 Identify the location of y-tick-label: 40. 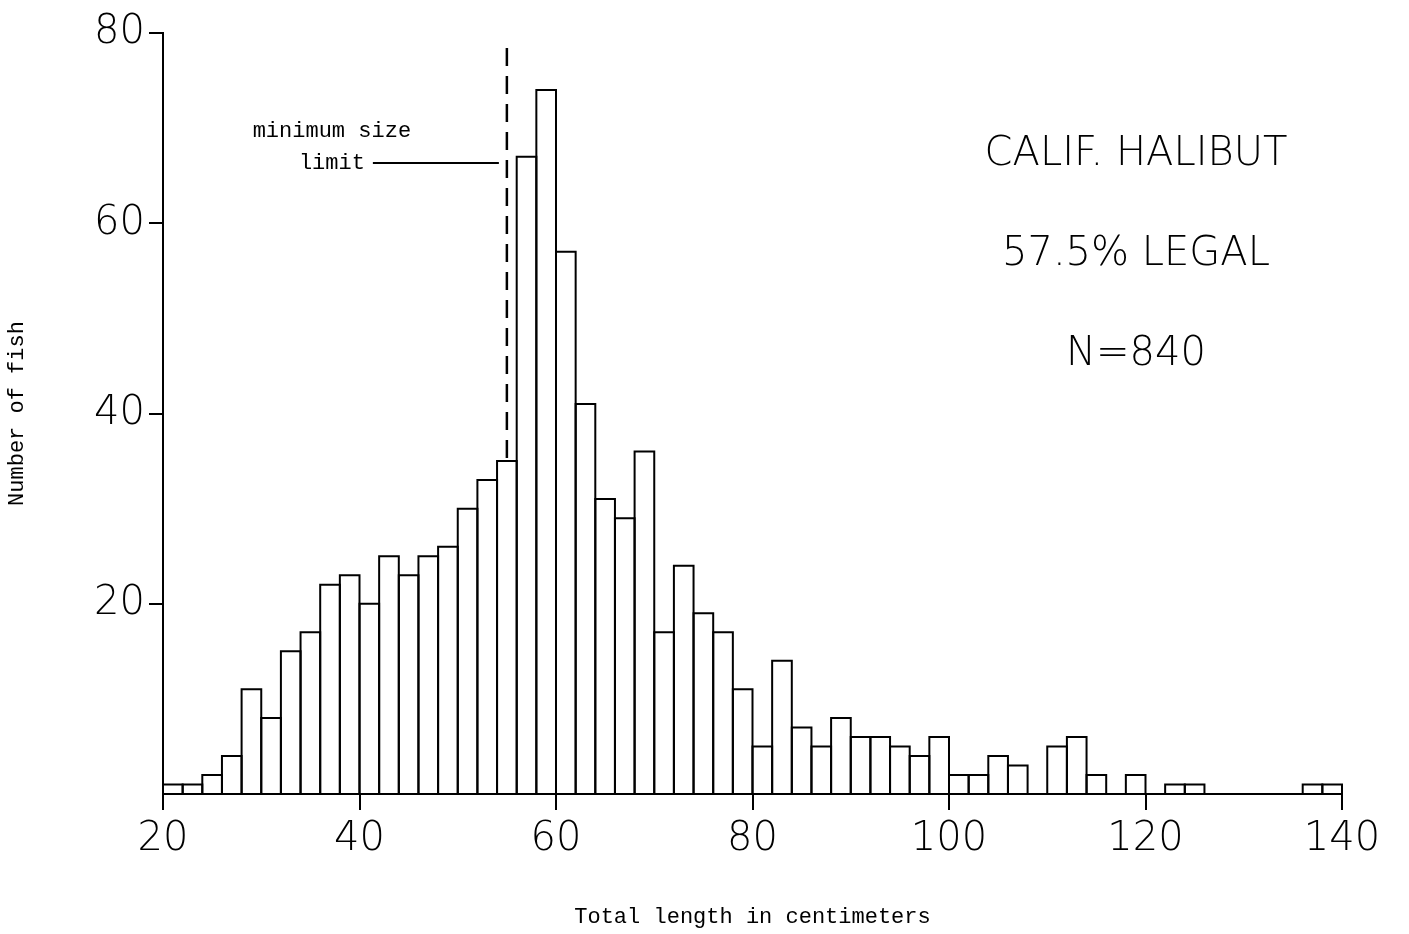
(119, 409).